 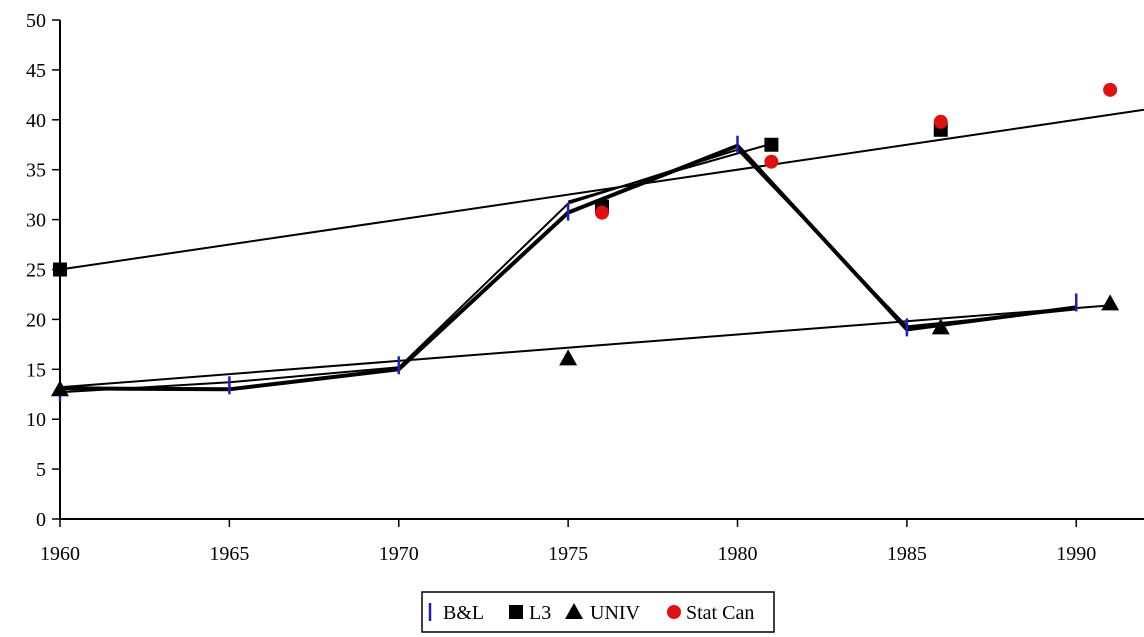 I want to click on x-tick-label: 1975, so click(x=568, y=554).